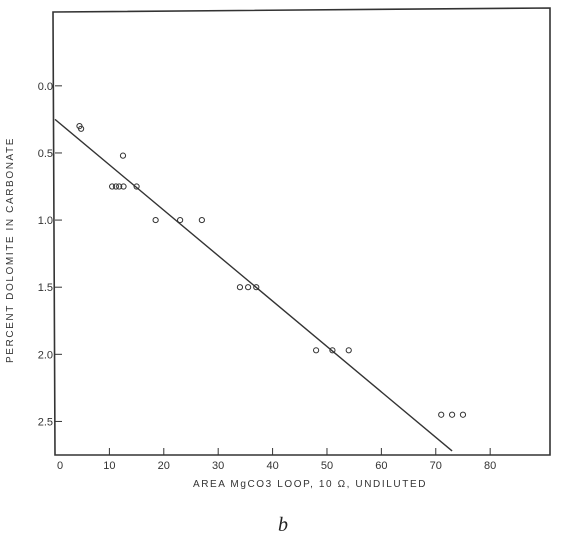 The image size is (564, 536). What do you see at coordinates (45, 87) in the screenshot?
I see `y-tick-label: 0.0` at bounding box center [45, 87].